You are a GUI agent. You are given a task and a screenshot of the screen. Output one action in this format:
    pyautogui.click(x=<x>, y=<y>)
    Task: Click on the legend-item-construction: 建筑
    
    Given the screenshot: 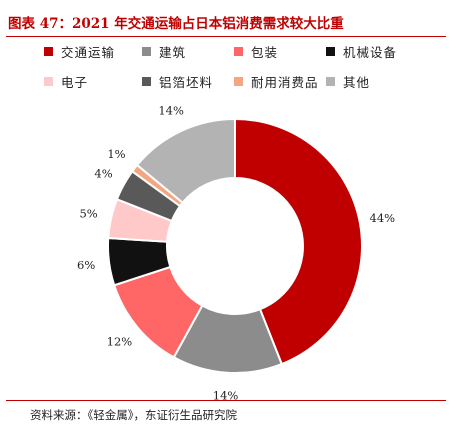 What is the action you would take?
    pyautogui.click(x=164, y=51)
    